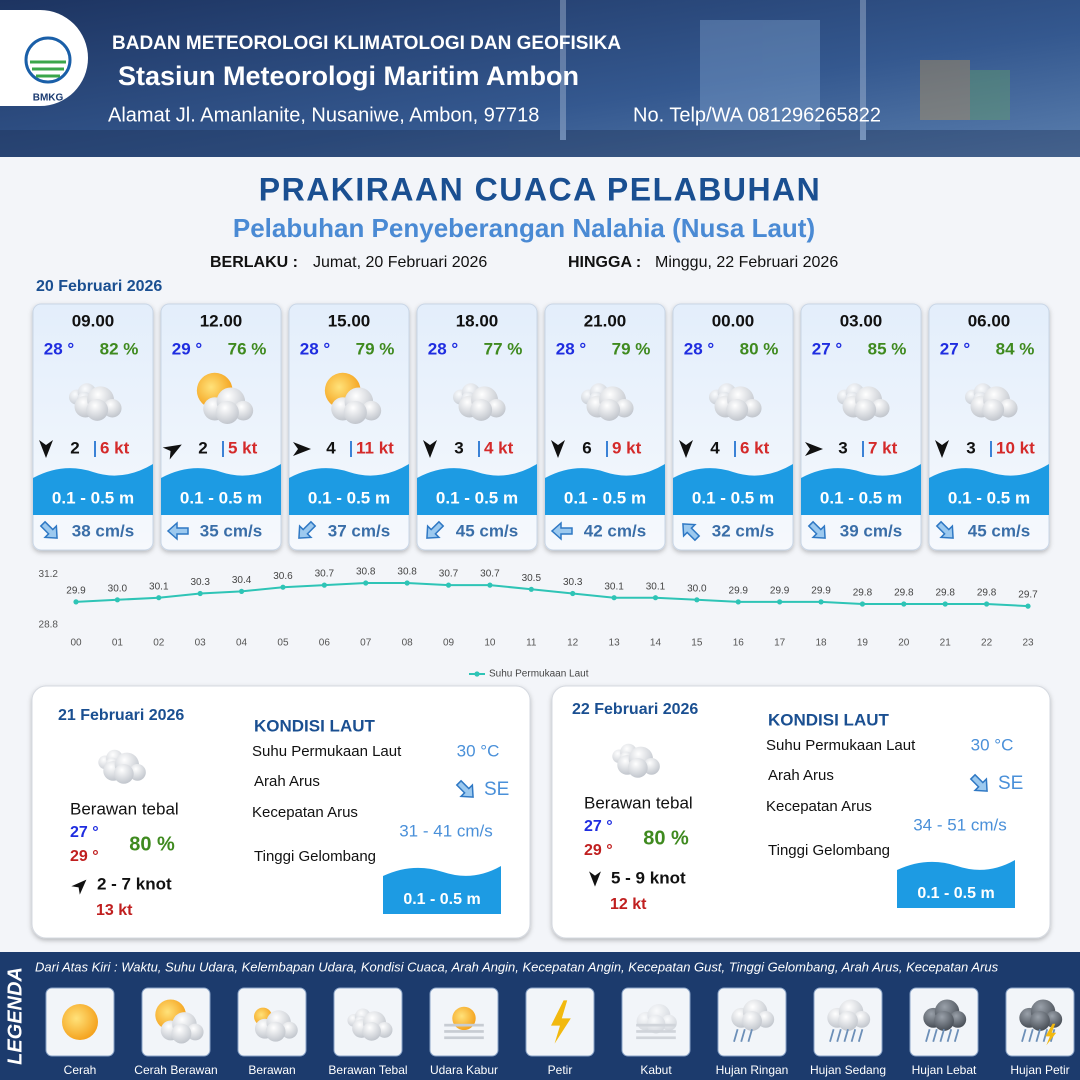 This screenshot has height=1080, width=1080. What do you see at coordinates (366, 643) in the screenshot?
I see `x-tick-label: 07` at bounding box center [366, 643].